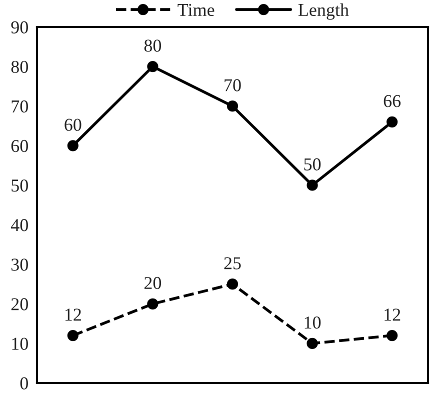 Image resolution: width=435 pixels, height=393 pixels. Describe the element at coordinates (196, 10) in the screenshot. I see `legend-label: Time` at that location.